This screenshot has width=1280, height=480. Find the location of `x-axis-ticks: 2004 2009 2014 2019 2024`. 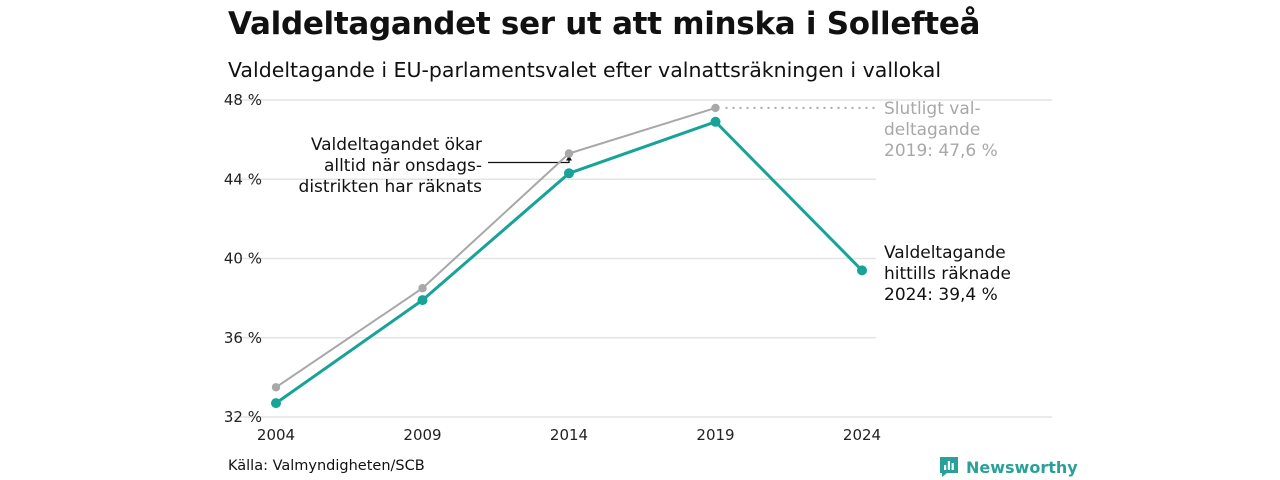

x-axis-ticks: 2004 2009 2014 2019 2024 is located at coordinates (569, 435).